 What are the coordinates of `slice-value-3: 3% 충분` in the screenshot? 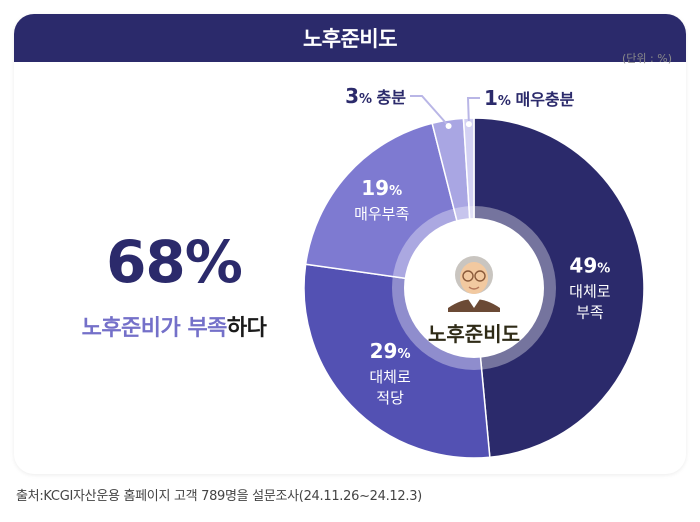 It's located at (375, 96).